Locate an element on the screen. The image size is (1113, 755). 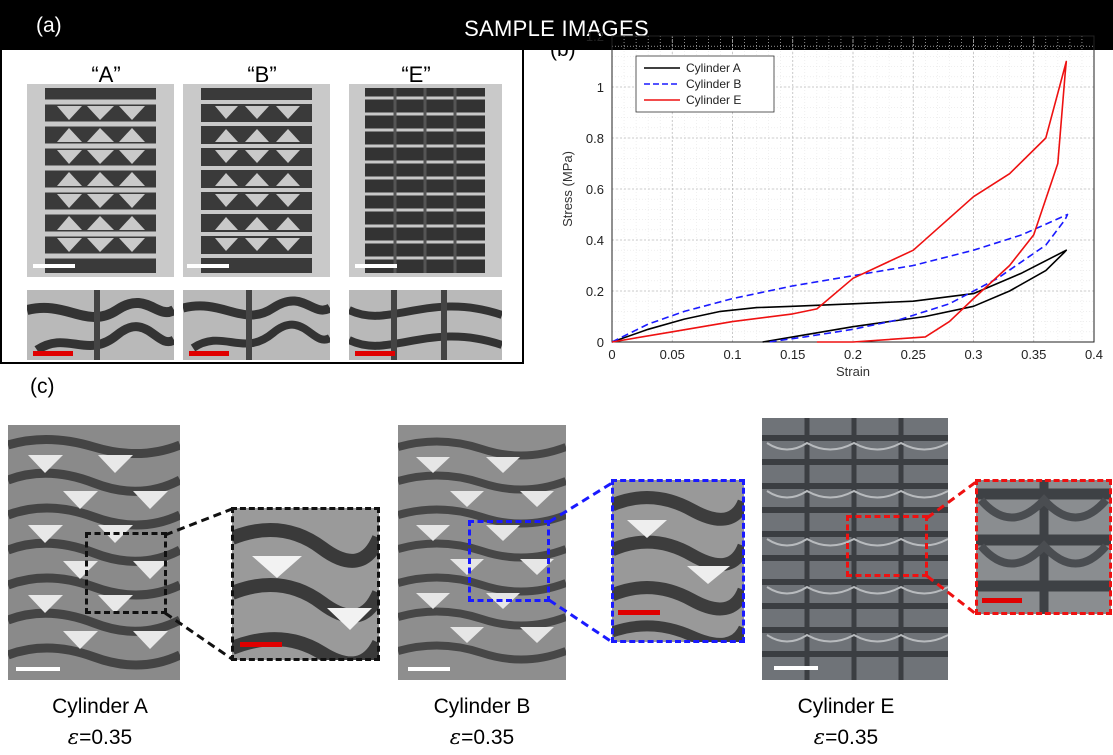
cylinder-b-zoom is located at coordinates (678, 561).